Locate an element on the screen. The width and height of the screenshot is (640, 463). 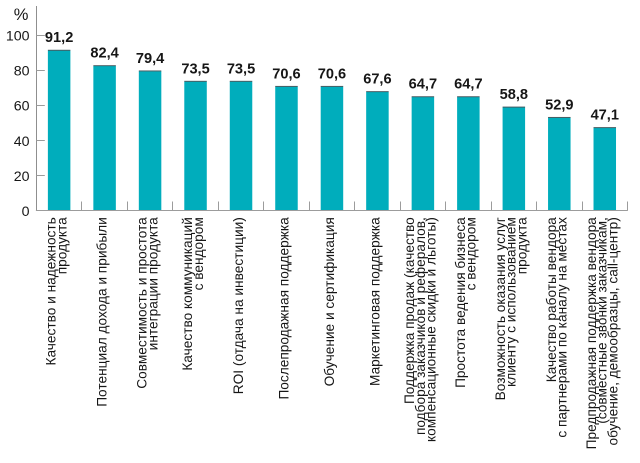
svg-text: 20 is located at coordinates (22, 177).